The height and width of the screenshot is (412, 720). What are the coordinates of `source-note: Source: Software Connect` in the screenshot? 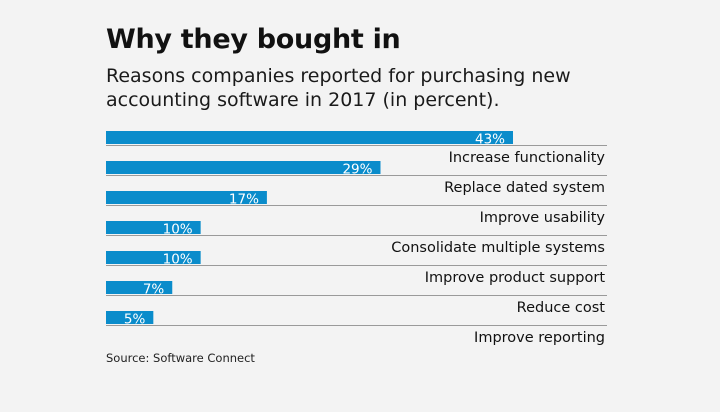 It's located at (180, 358).